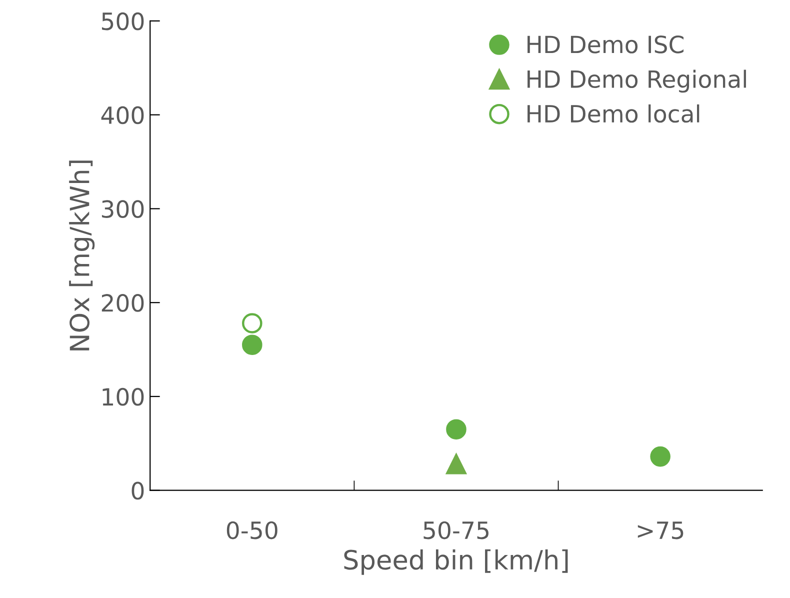 This screenshot has width=790, height=598. Describe the element at coordinates (123, 209) in the screenshot. I see `y-tick-label: 300` at that location.